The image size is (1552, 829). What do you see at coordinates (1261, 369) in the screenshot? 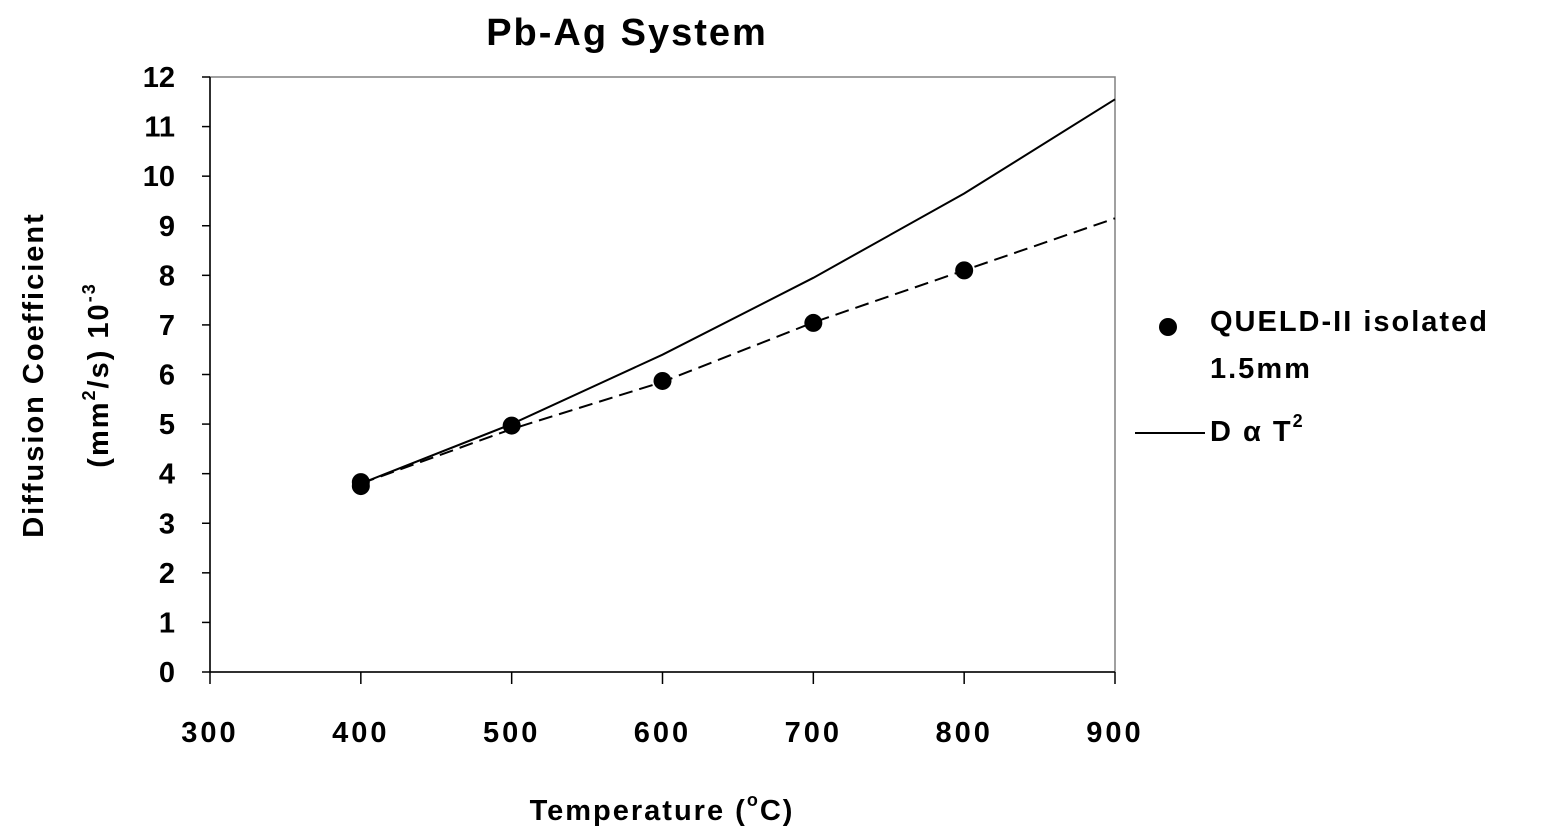
I see `legend-label-queld-line2: 1.5mm` at bounding box center [1261, 369].